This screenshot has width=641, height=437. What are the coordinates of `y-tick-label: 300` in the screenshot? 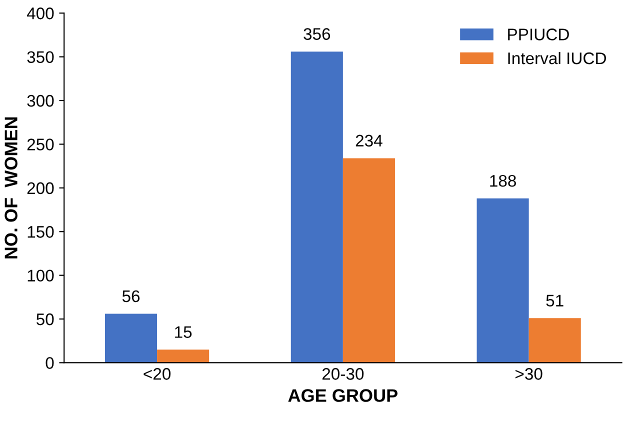 It's located at (40, 100).